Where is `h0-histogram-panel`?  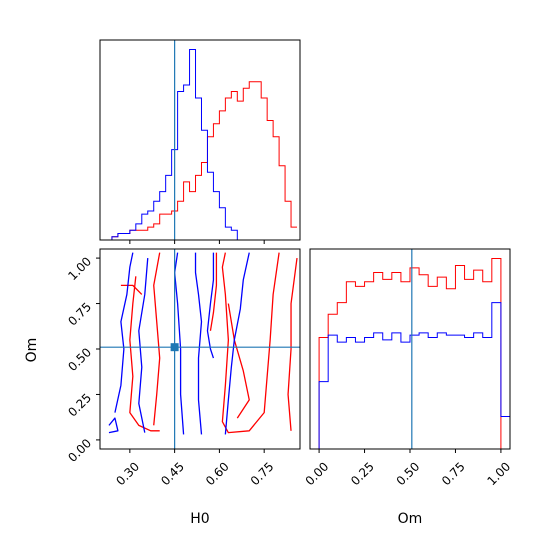
h0-histogram-panel is located at coordinates (200, 141).